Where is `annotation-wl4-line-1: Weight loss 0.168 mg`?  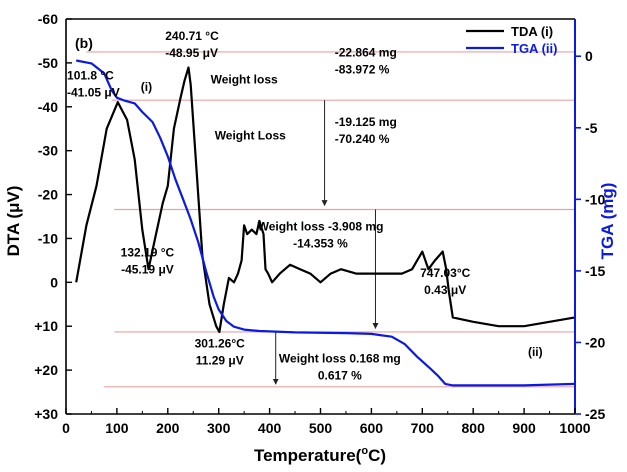
annotation-wl4-line-1: Weight loss 0.168 mg is located at coordinates (340, 359).